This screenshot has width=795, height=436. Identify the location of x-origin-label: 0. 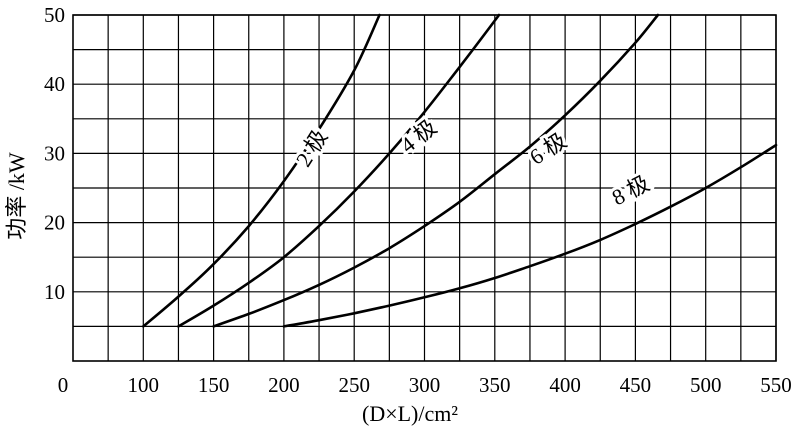
(63, 385).